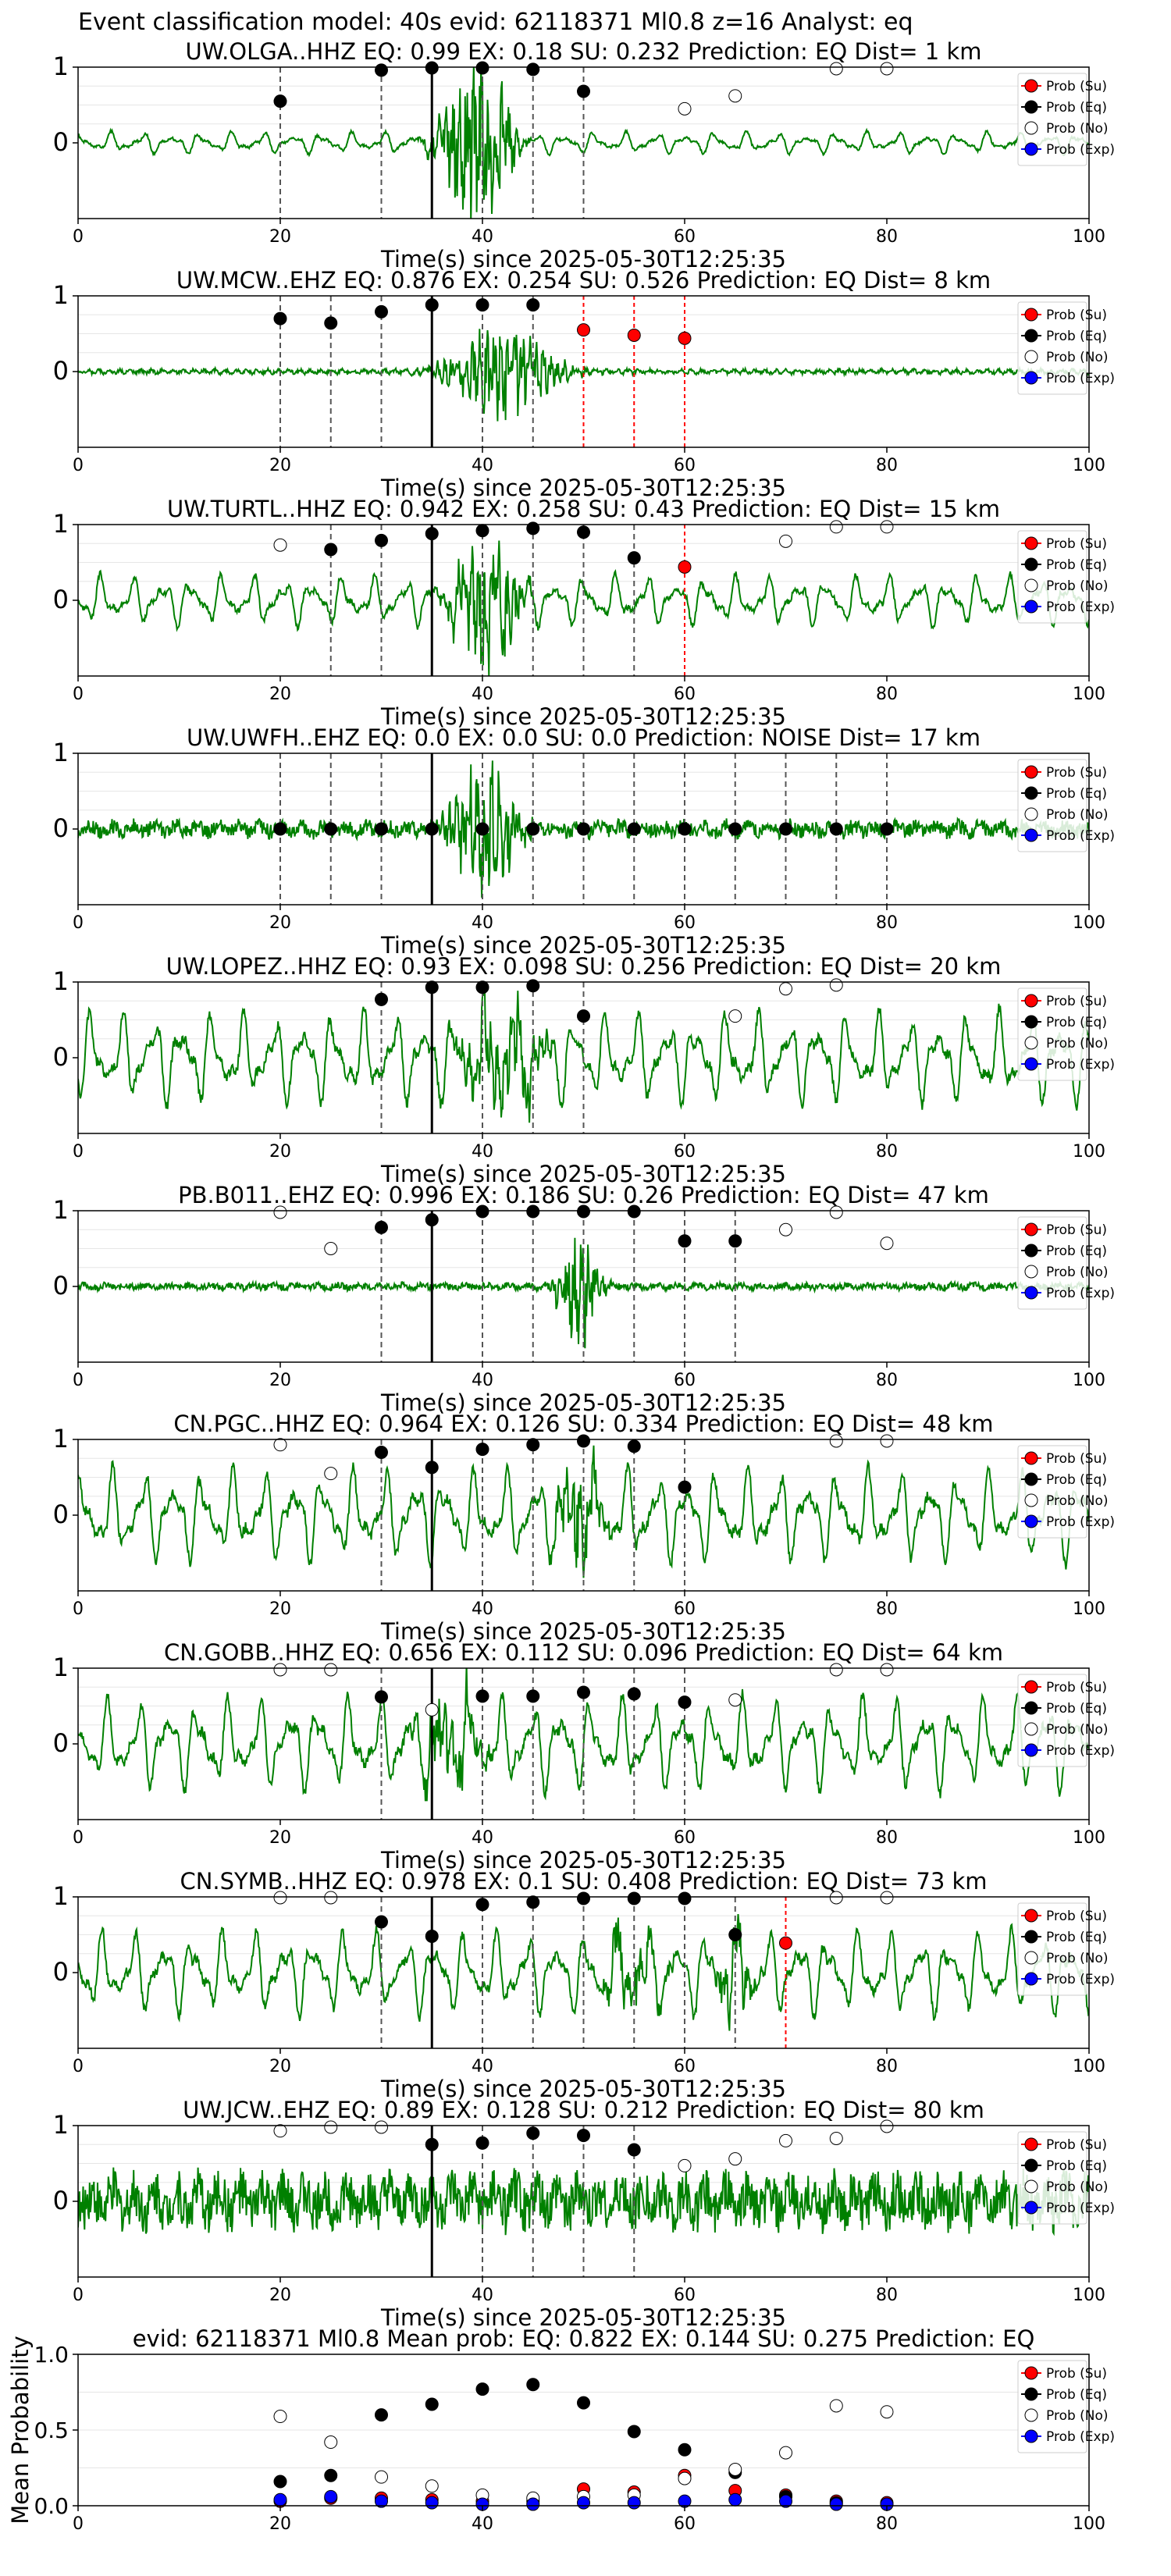 This screenshot has height=2576, width=1171. I want to click on y-tick-label: 1, so click(61, 1896).